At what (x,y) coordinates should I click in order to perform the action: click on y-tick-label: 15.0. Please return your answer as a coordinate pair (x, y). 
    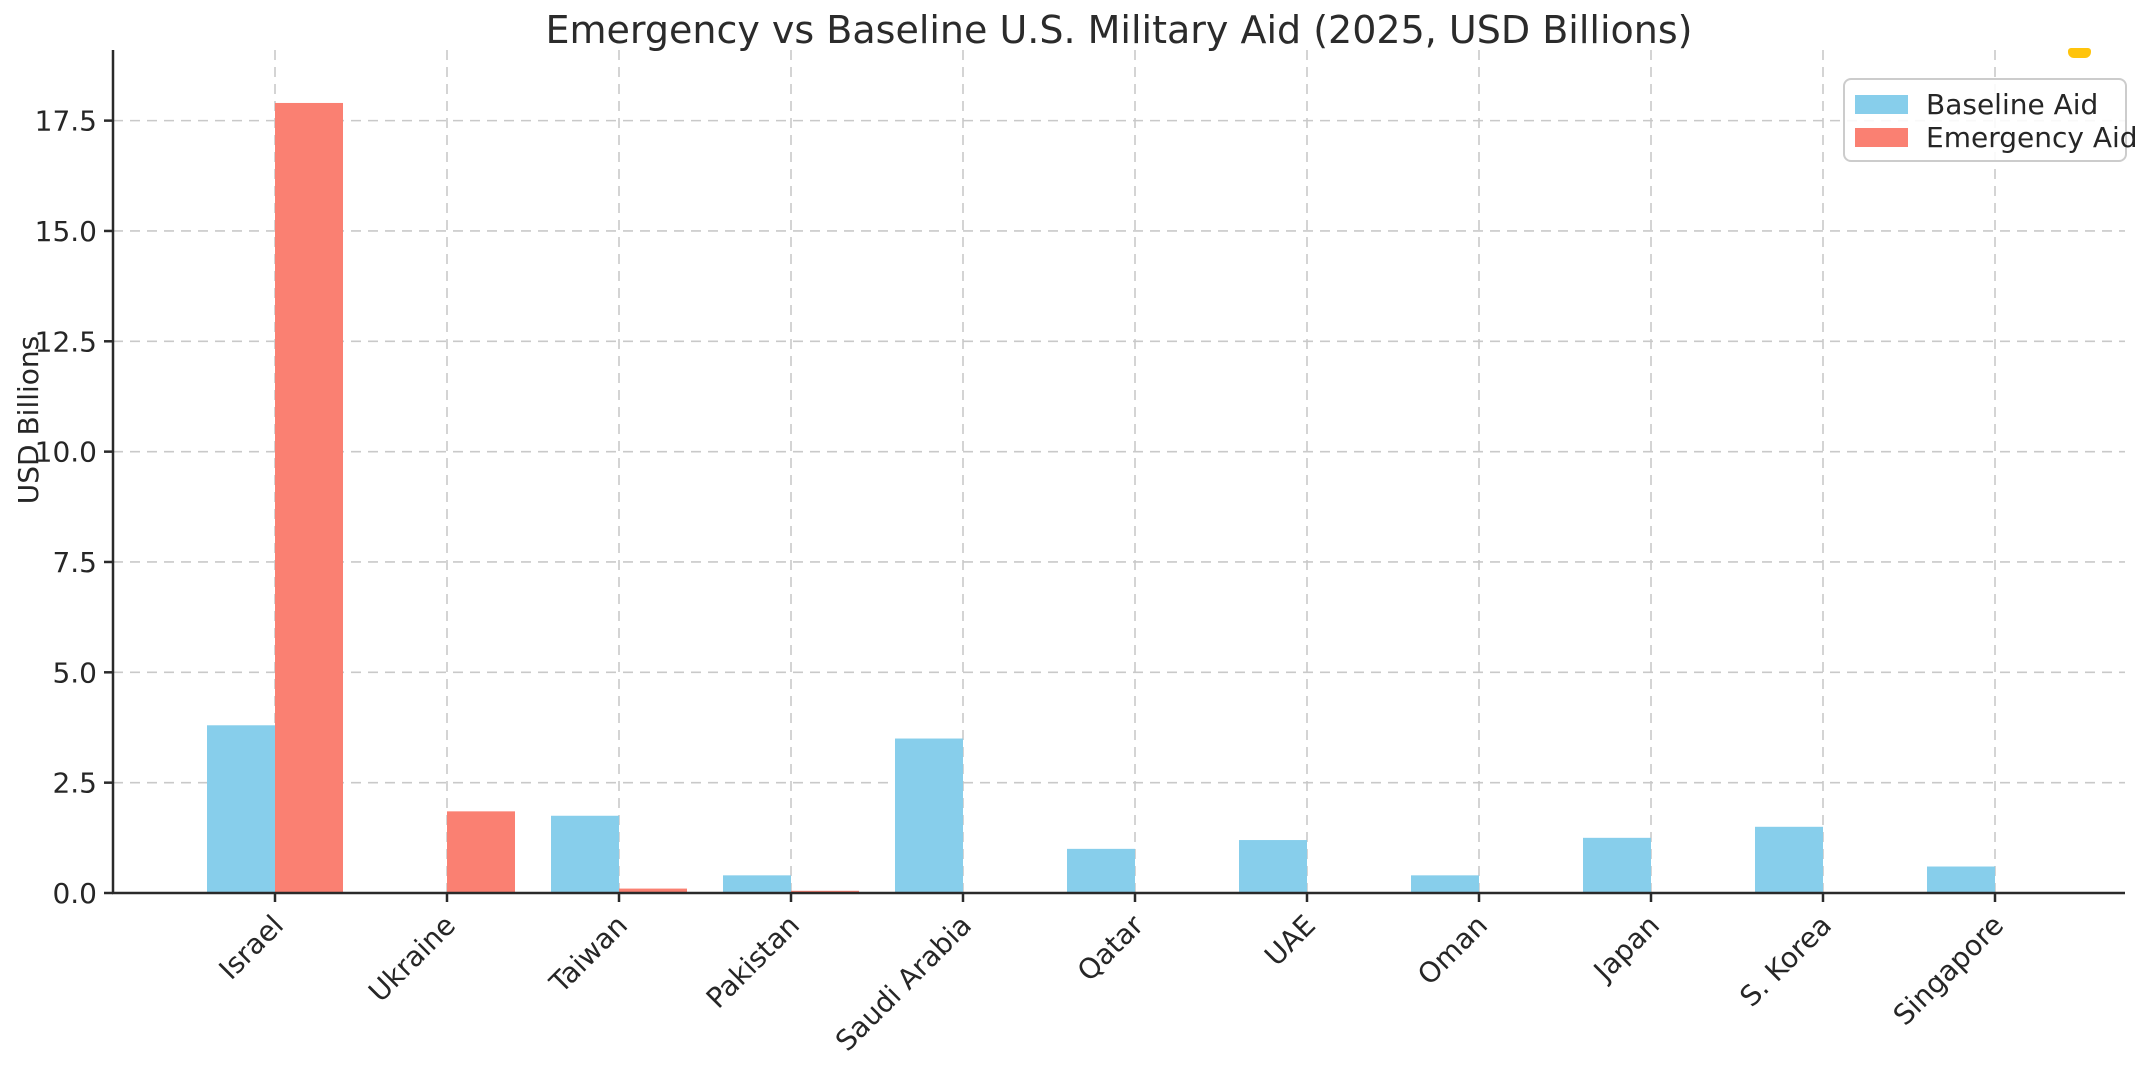
    Looking at the image, I should click on (66, 231).